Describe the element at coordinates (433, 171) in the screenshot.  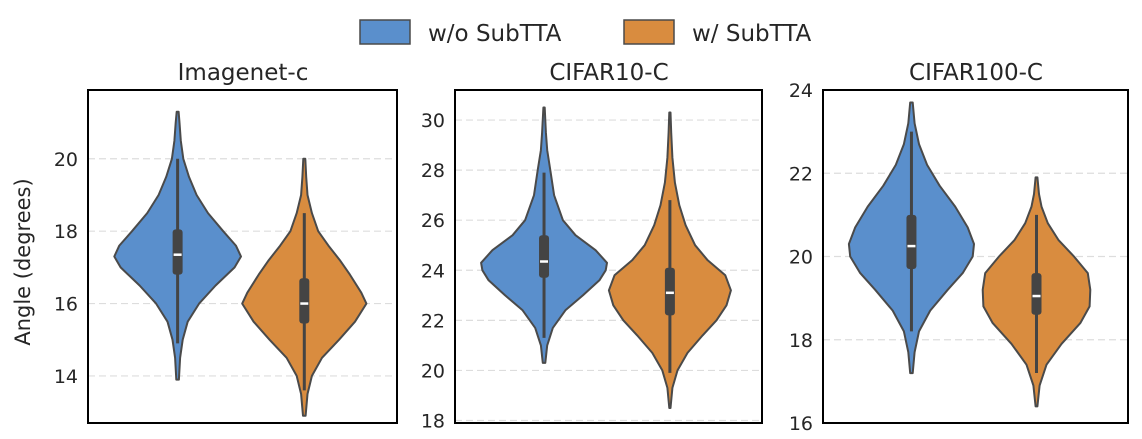
I see `y-tick-label: 28` at that location.